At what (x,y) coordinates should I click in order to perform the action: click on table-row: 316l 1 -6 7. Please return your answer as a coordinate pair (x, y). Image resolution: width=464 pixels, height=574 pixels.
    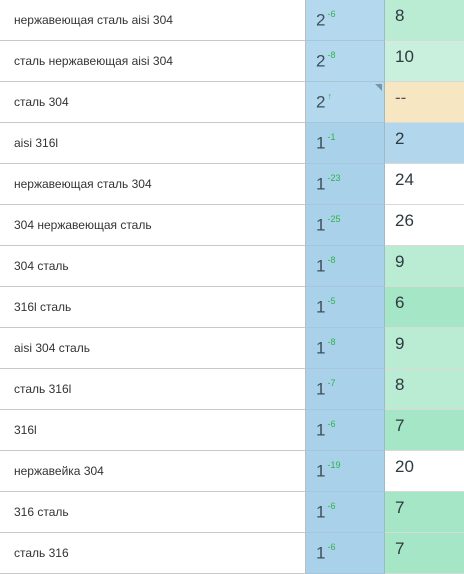
    Looking at the image, I should click on (232, 430).